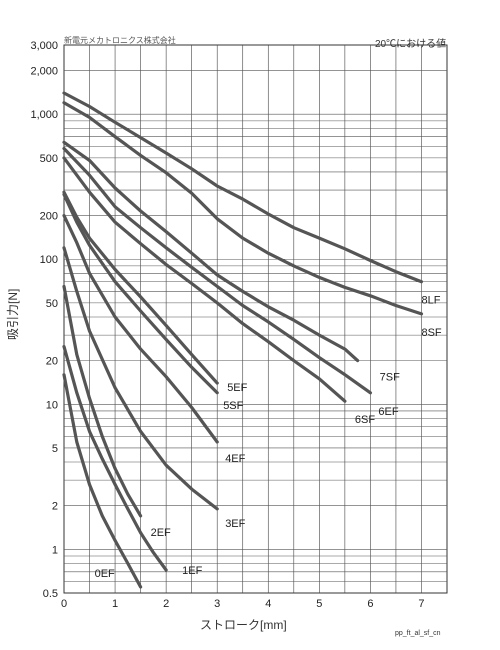  What do you see at coordinates (365, 420) in the screenshot?
I see `series-label: 6SF` at bounding box center [365, 420].